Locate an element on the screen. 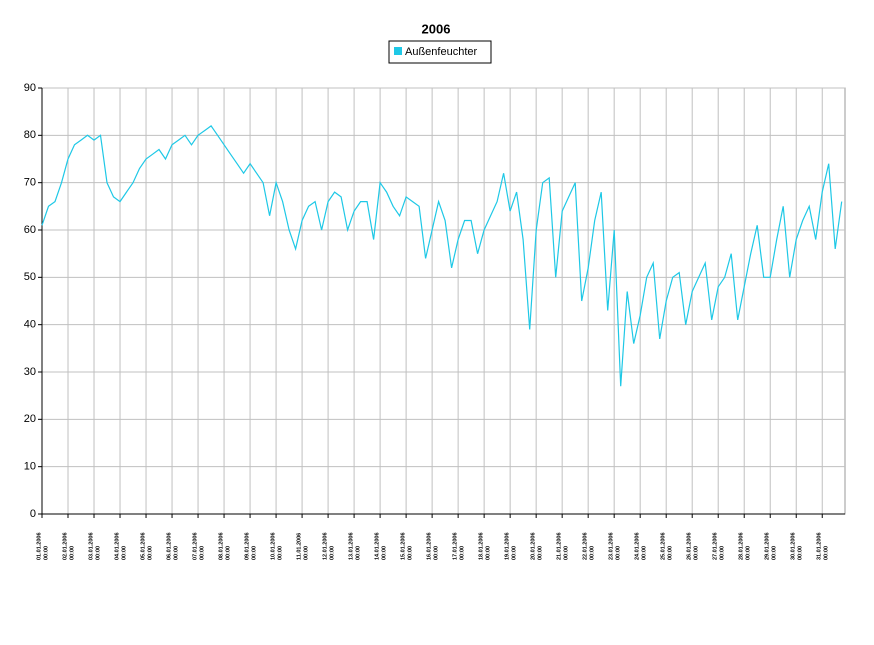 This screenshot has height=645, width=874. y-tick-label: 0 is located at coordinates (33, 514).